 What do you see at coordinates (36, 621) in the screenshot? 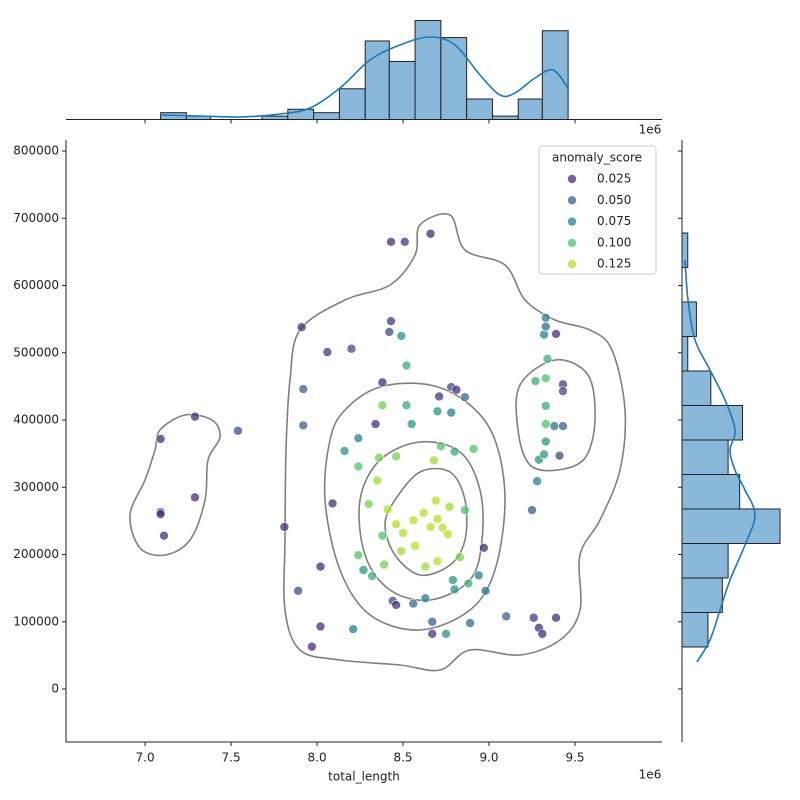
I see `y-tick-label: 100000` at bounding box center [36, 621].